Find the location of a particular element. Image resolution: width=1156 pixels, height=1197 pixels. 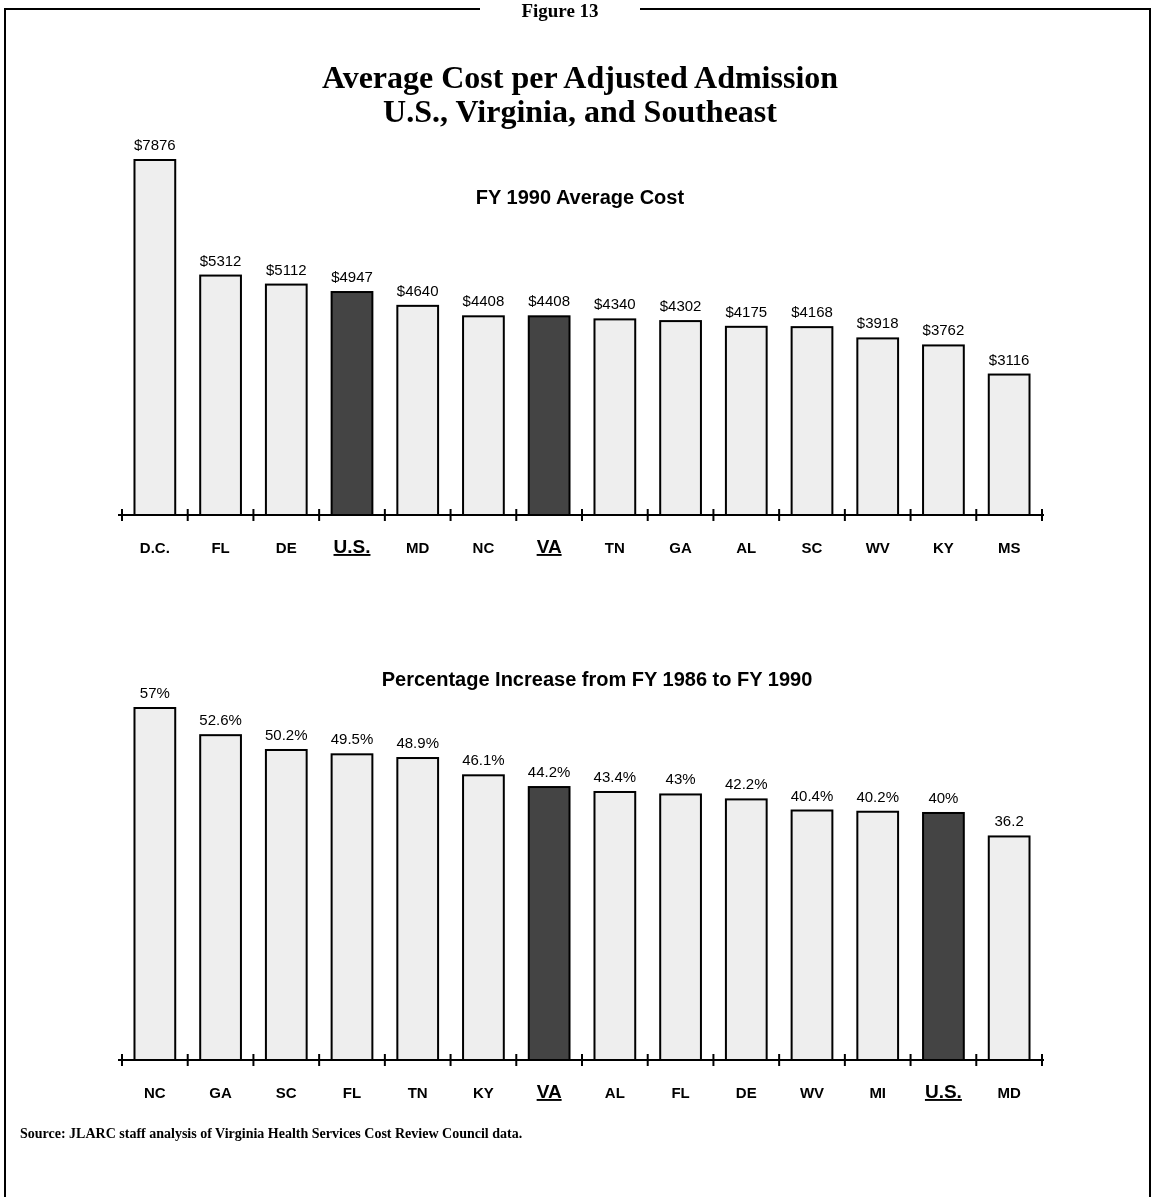

data-label: 40% is located at coordinates (943, 797).